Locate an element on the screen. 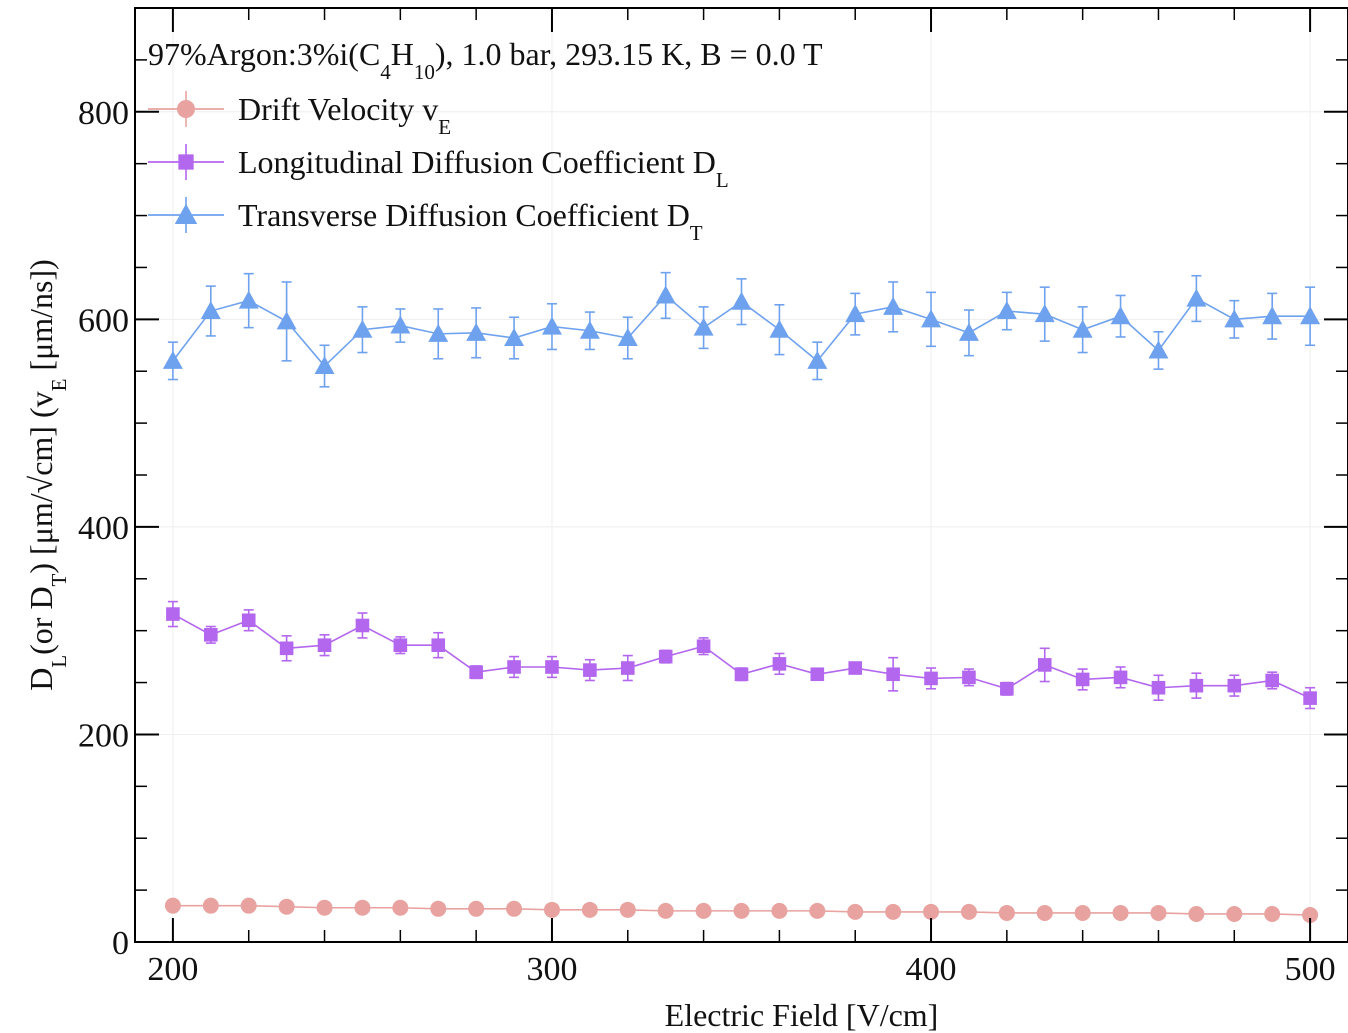 The image size is (1348, 1033). y-tick-label: 400 is located at coordinates (103, 528).